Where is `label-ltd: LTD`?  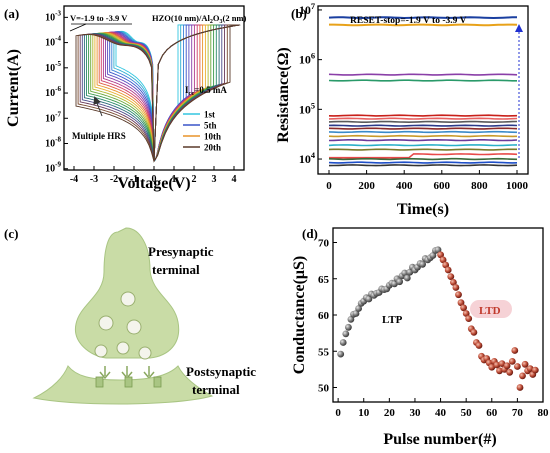 label-ltd: LTD is located at coordinates (490, 311).